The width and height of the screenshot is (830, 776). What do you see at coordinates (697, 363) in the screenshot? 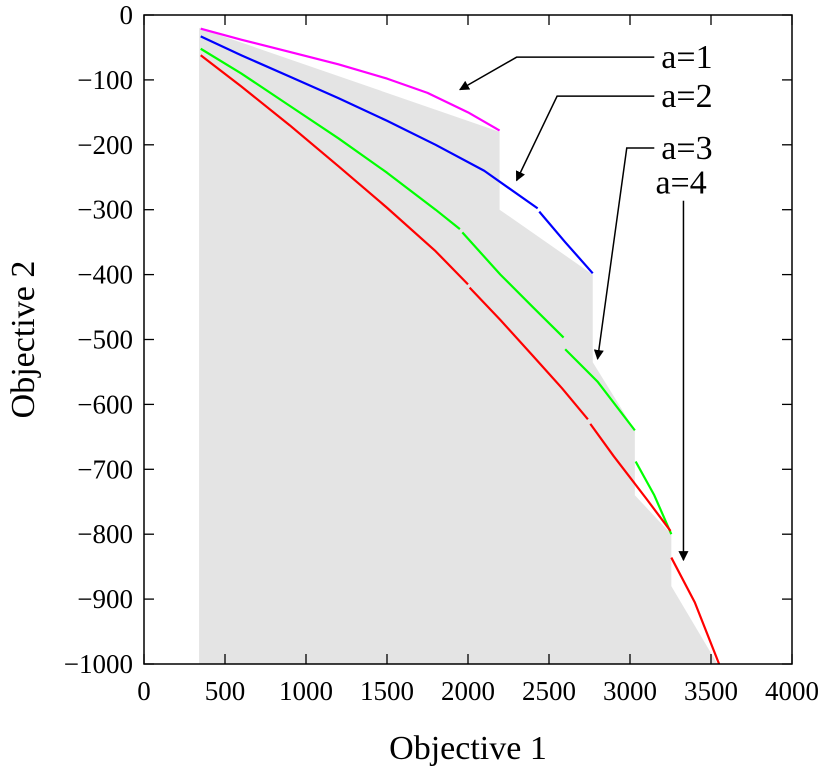
I see `annotation-4: a=4` at bounding box center [697, 363].